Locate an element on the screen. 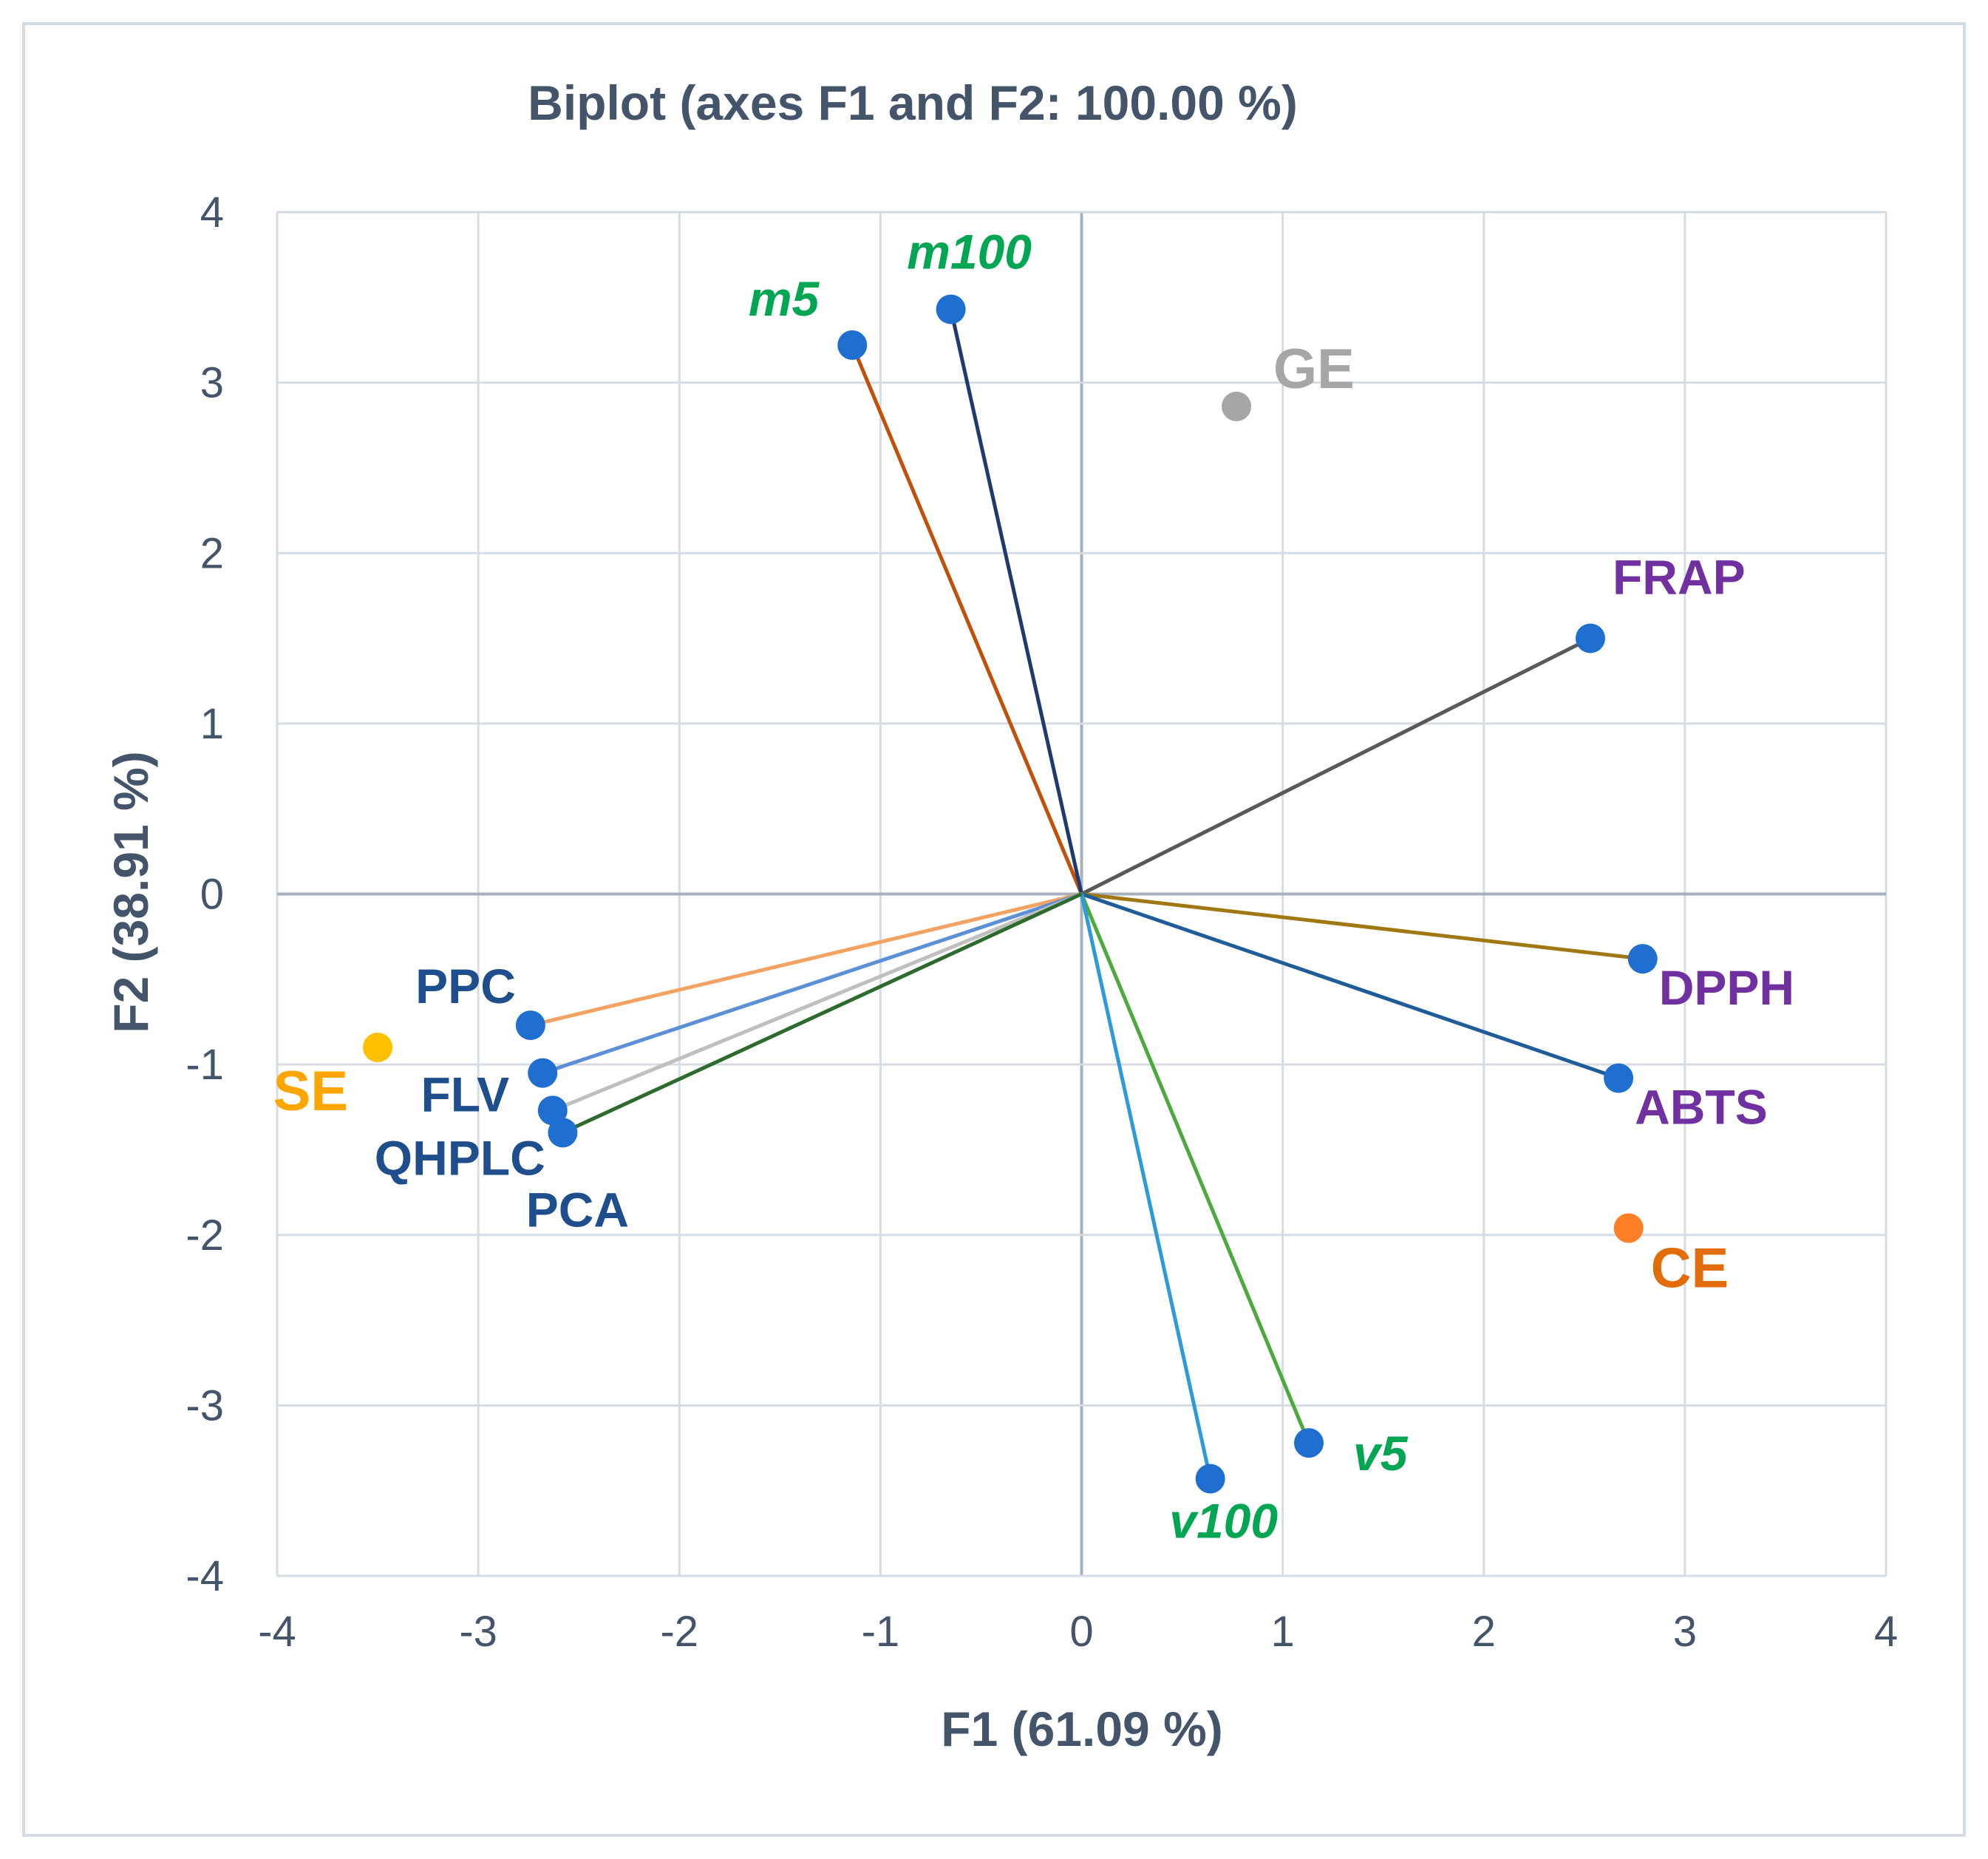 The height and width of the screenshot is (1859, 1988). vector-v5 is located at coordinates (1196, 1168).